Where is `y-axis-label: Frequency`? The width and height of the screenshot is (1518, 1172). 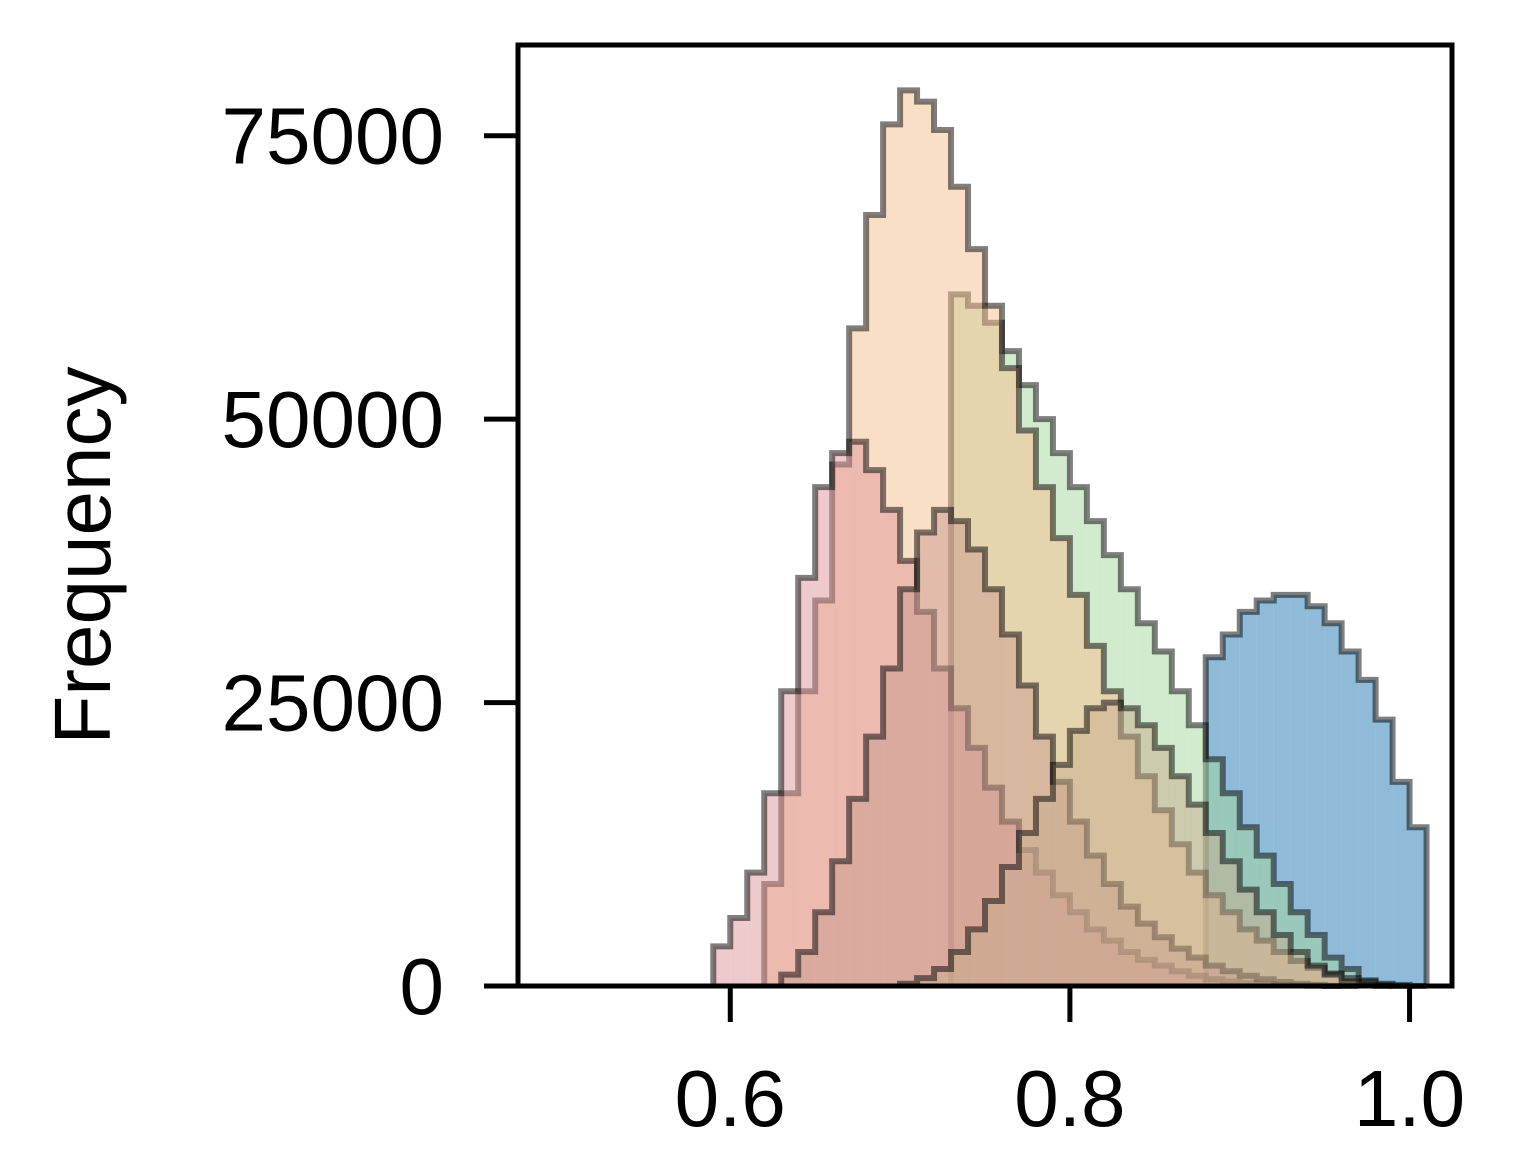 y-axis-label: Frequency is located at coordinates (82, 556).